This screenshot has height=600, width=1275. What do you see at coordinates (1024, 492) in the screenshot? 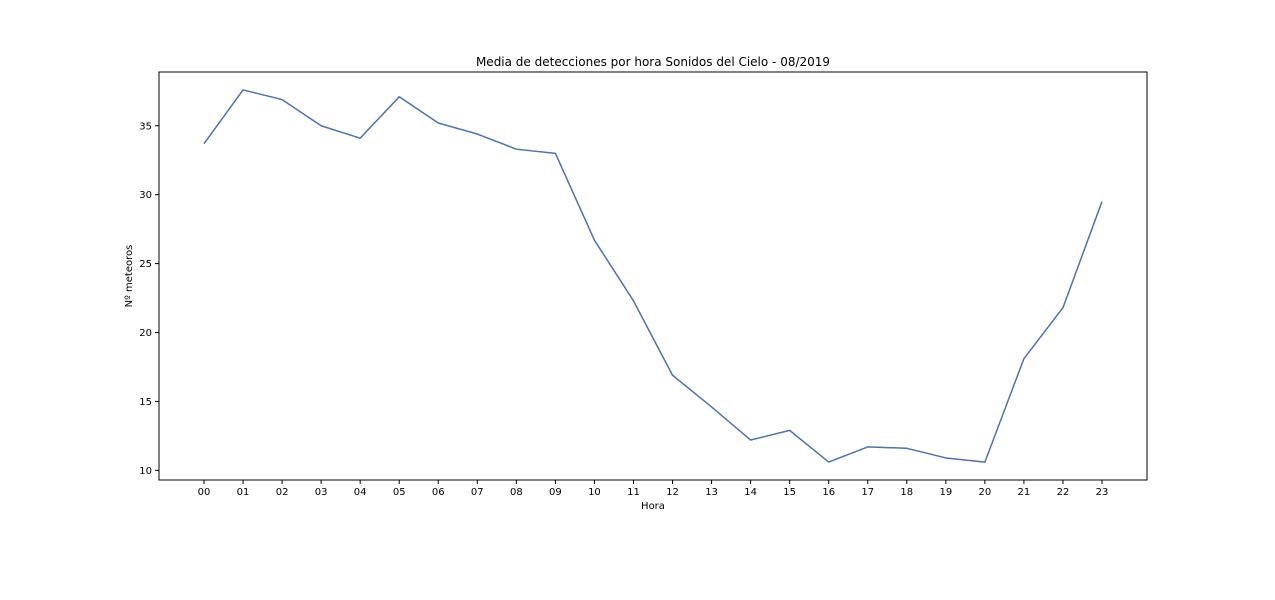
I see `x-tick-label: 21` at bounding box center [1024, 492].